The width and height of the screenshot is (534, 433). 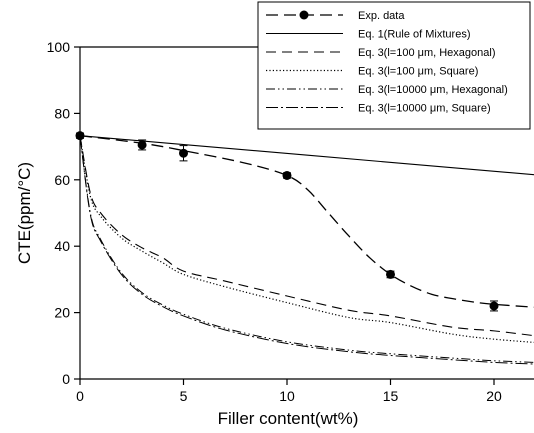 What do you see at coordinates (59, 47) in the screenshot?
I see `y-tick-label: 100` at bounding box center [59, 47].